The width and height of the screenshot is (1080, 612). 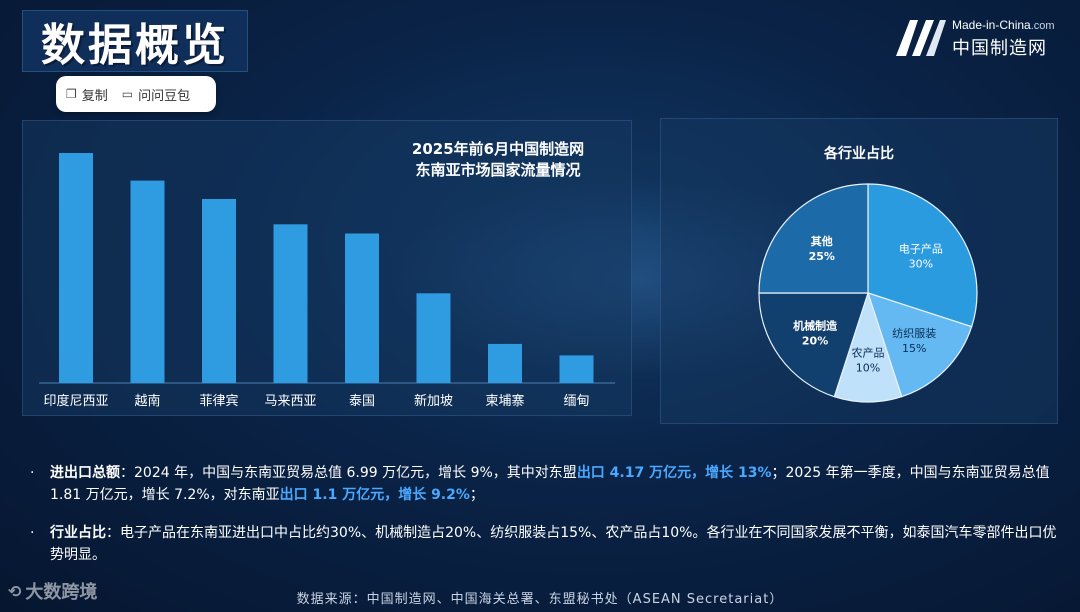 What do you see at coordinates (921, 264) in the screenshot?
I see `pie-slice-value: 30%` at bounding box center [921, 264].